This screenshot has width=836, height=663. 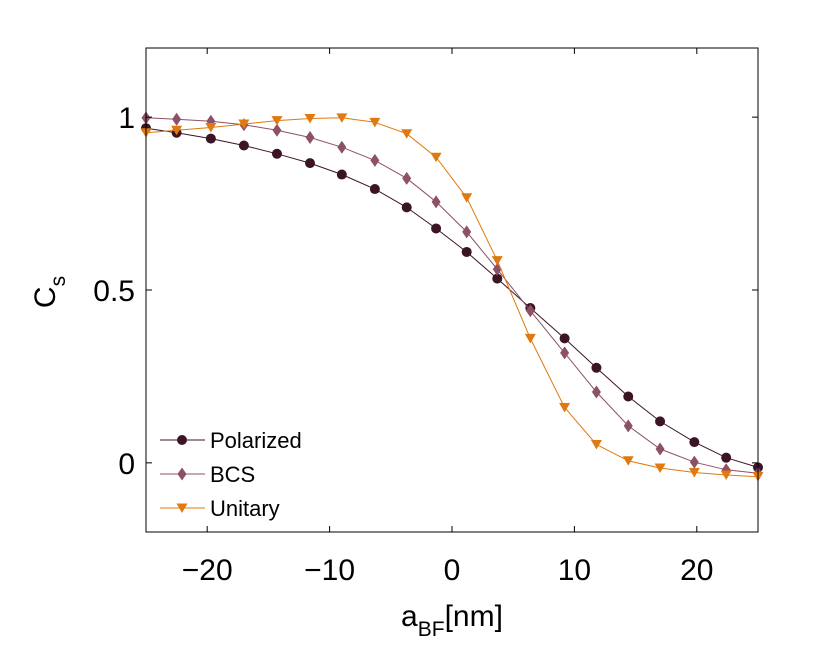 I want to click on y-tick-label: 0, so click(x=126, y=464).